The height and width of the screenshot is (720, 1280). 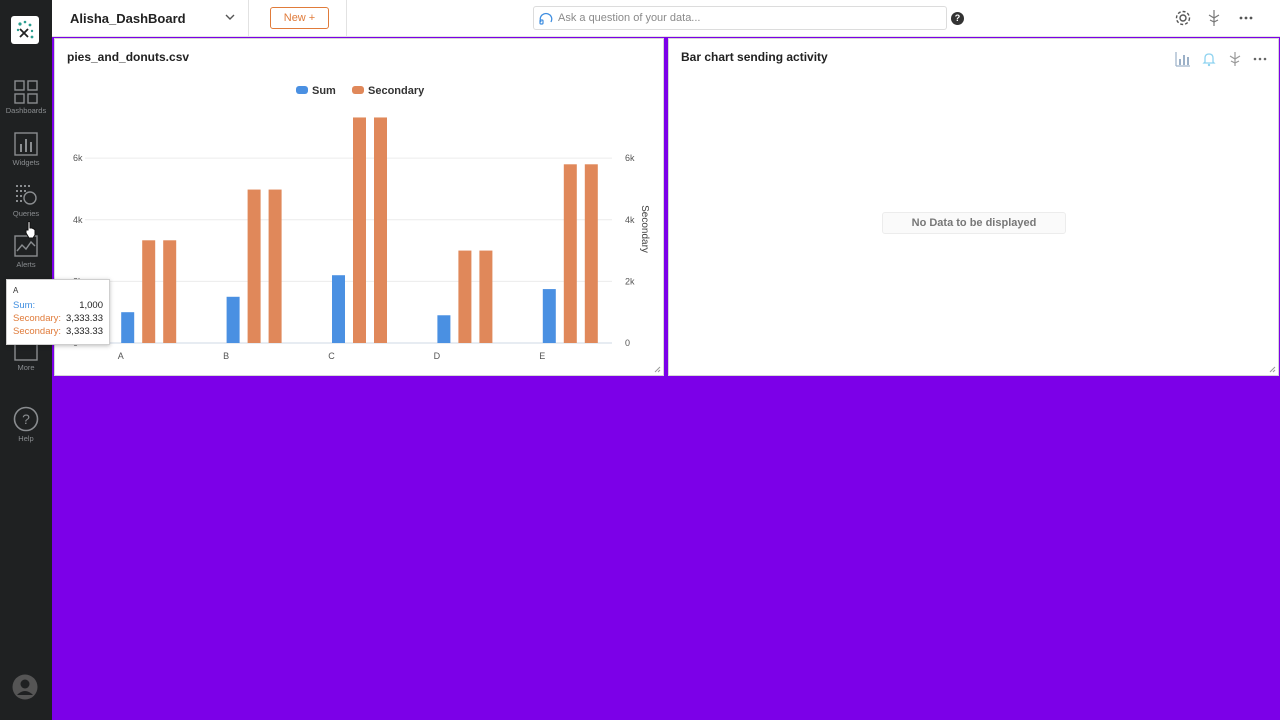 I want to click on sidebar-item-dashboards: Dashboards, so click(x=26, y=97).